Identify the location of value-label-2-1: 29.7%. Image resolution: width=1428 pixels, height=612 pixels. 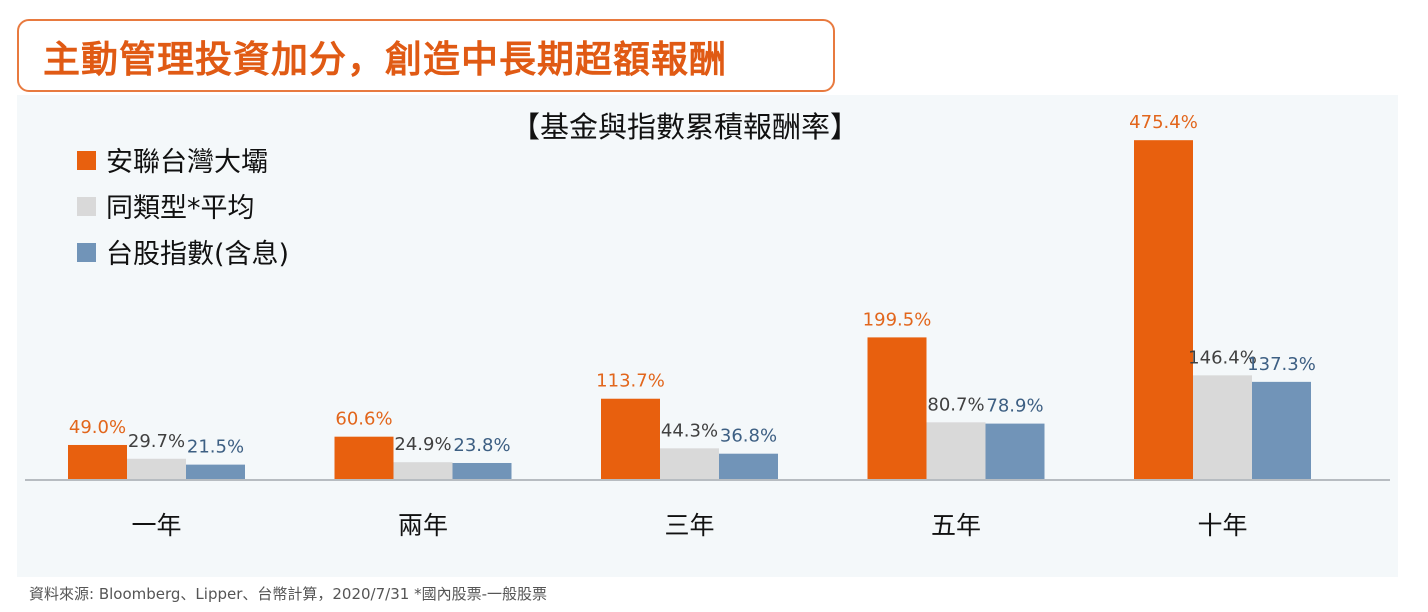
(156, 441).